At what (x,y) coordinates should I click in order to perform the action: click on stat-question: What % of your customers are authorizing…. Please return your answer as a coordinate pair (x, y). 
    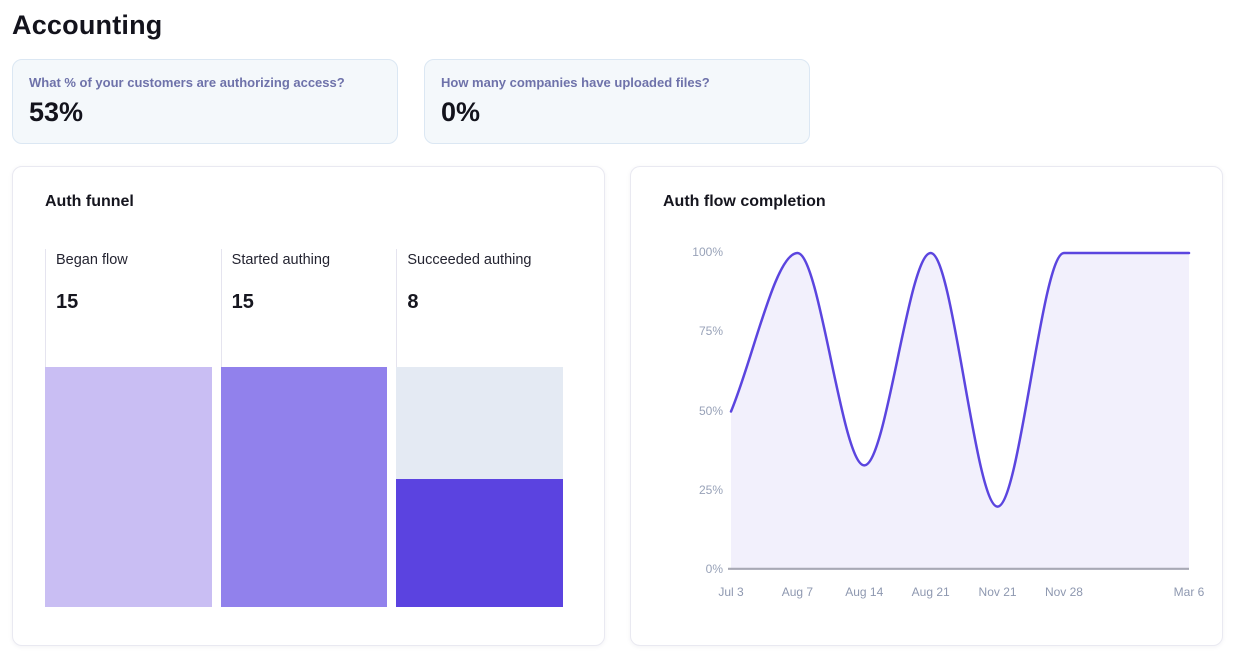
    Looking at the image, I should click on (187, 82).